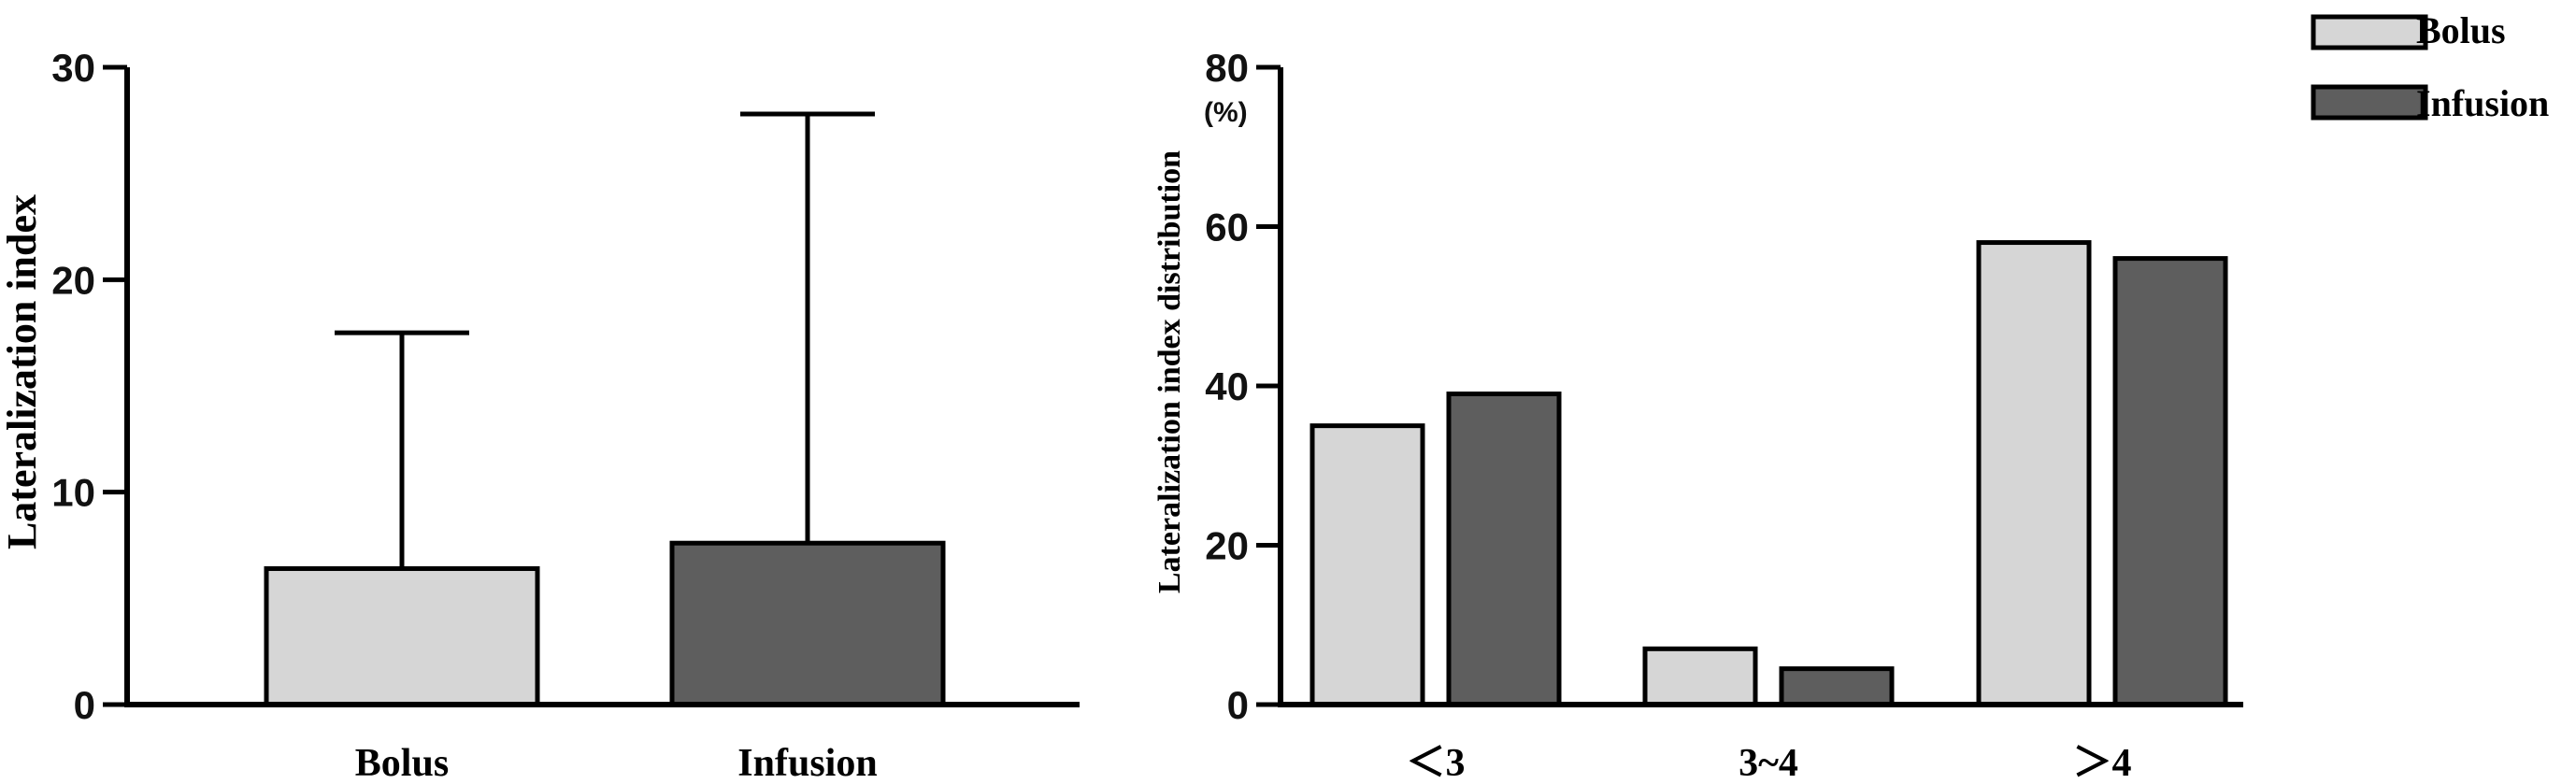  Describe the element at coordinates (1227, 68) in the screenshot. I see `chart-right-y-tick-label: 80` at that location.